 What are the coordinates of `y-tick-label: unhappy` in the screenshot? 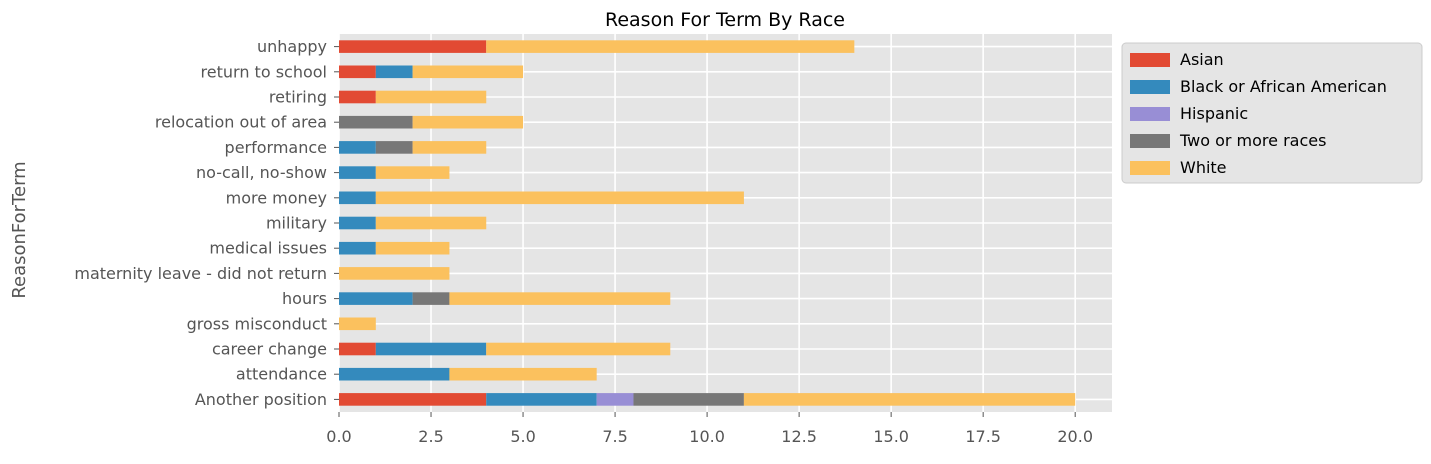 It's located at (292, 46).